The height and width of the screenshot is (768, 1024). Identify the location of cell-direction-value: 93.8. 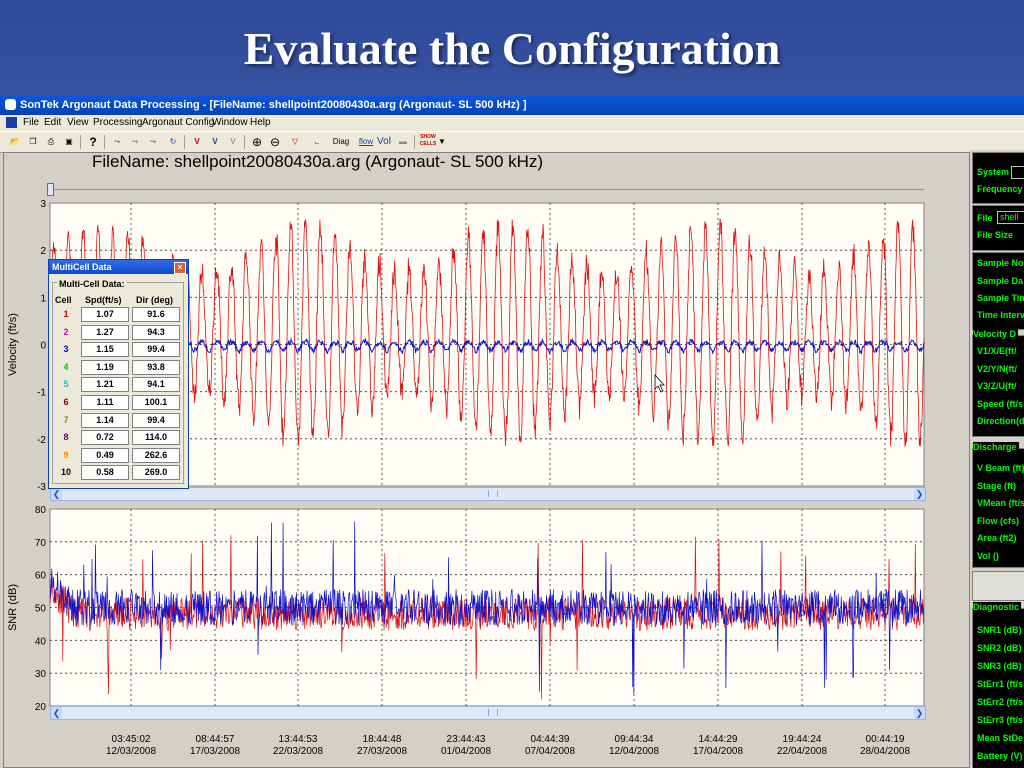
(156, 367).